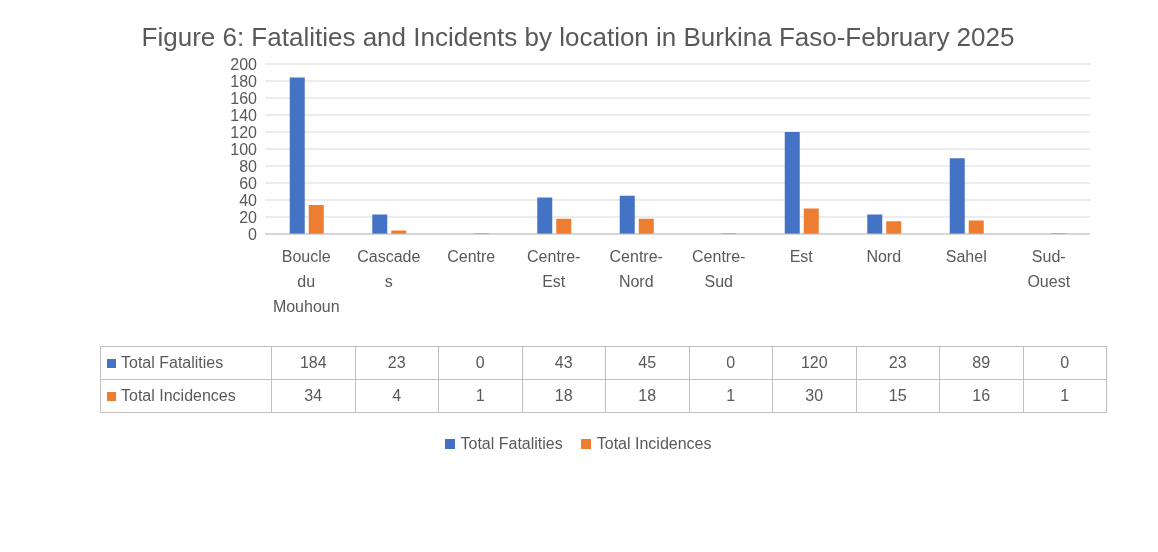  What do you see at coordinates (397, 396) in the screenshot?
I see `data-label: 4` at bounding box center [397, 396].